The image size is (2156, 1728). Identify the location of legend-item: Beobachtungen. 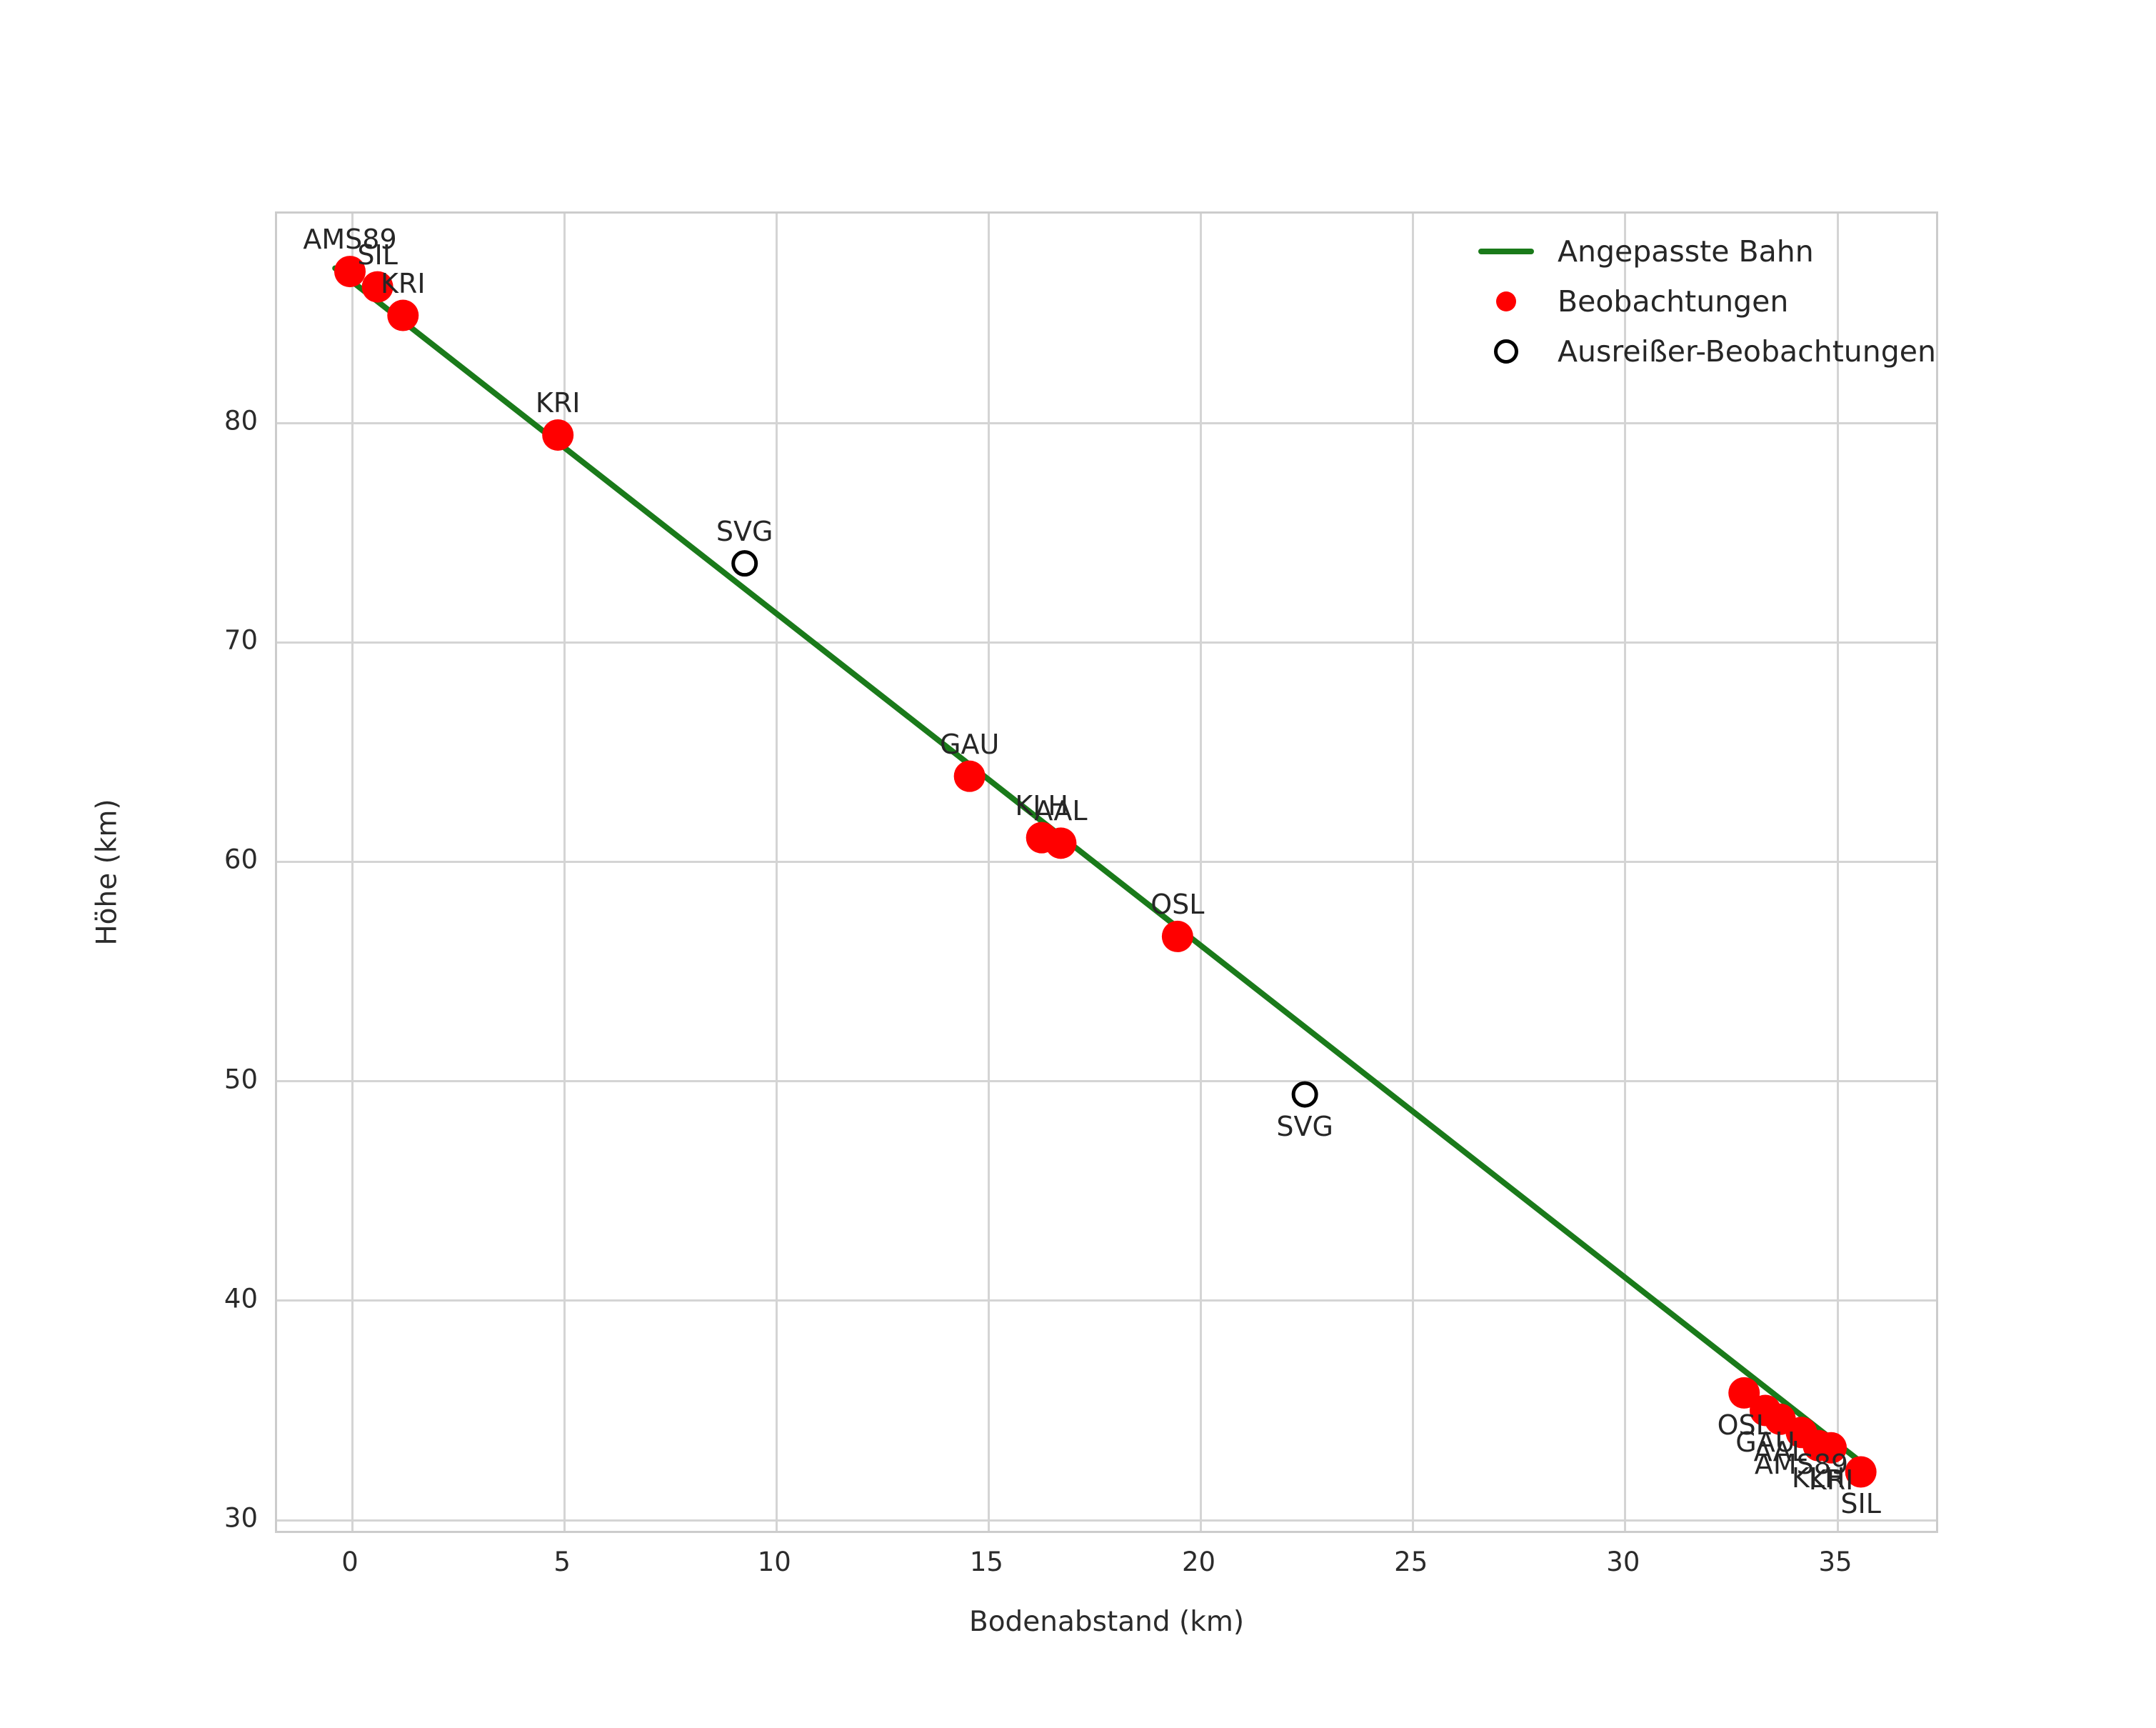
(1705, 301).